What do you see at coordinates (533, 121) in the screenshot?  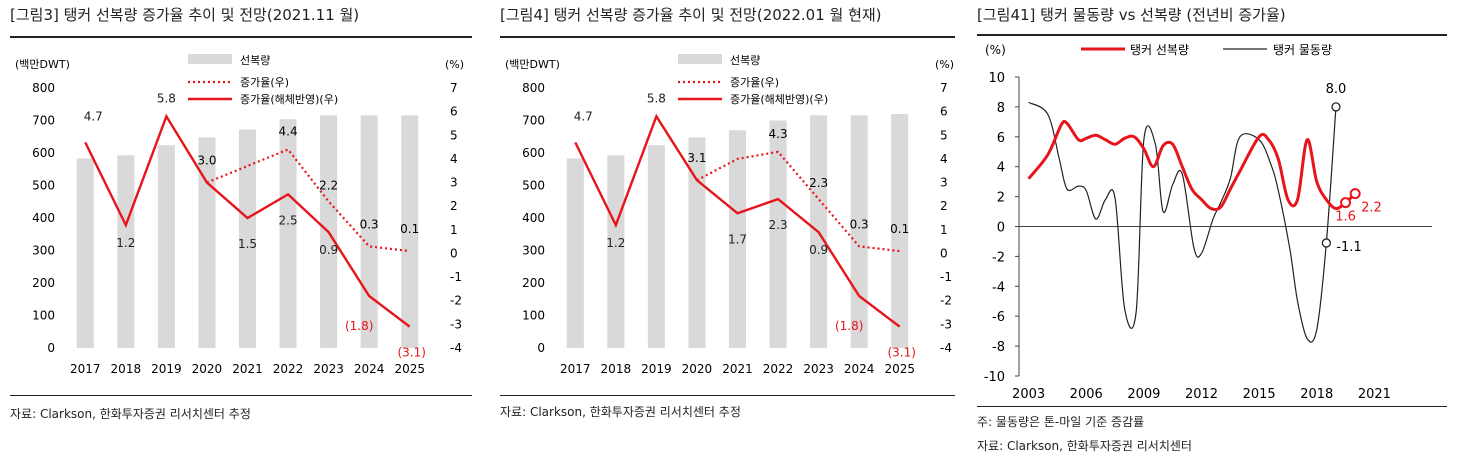 I see `left-tick-label: 700` at bounding box center [533, 121].